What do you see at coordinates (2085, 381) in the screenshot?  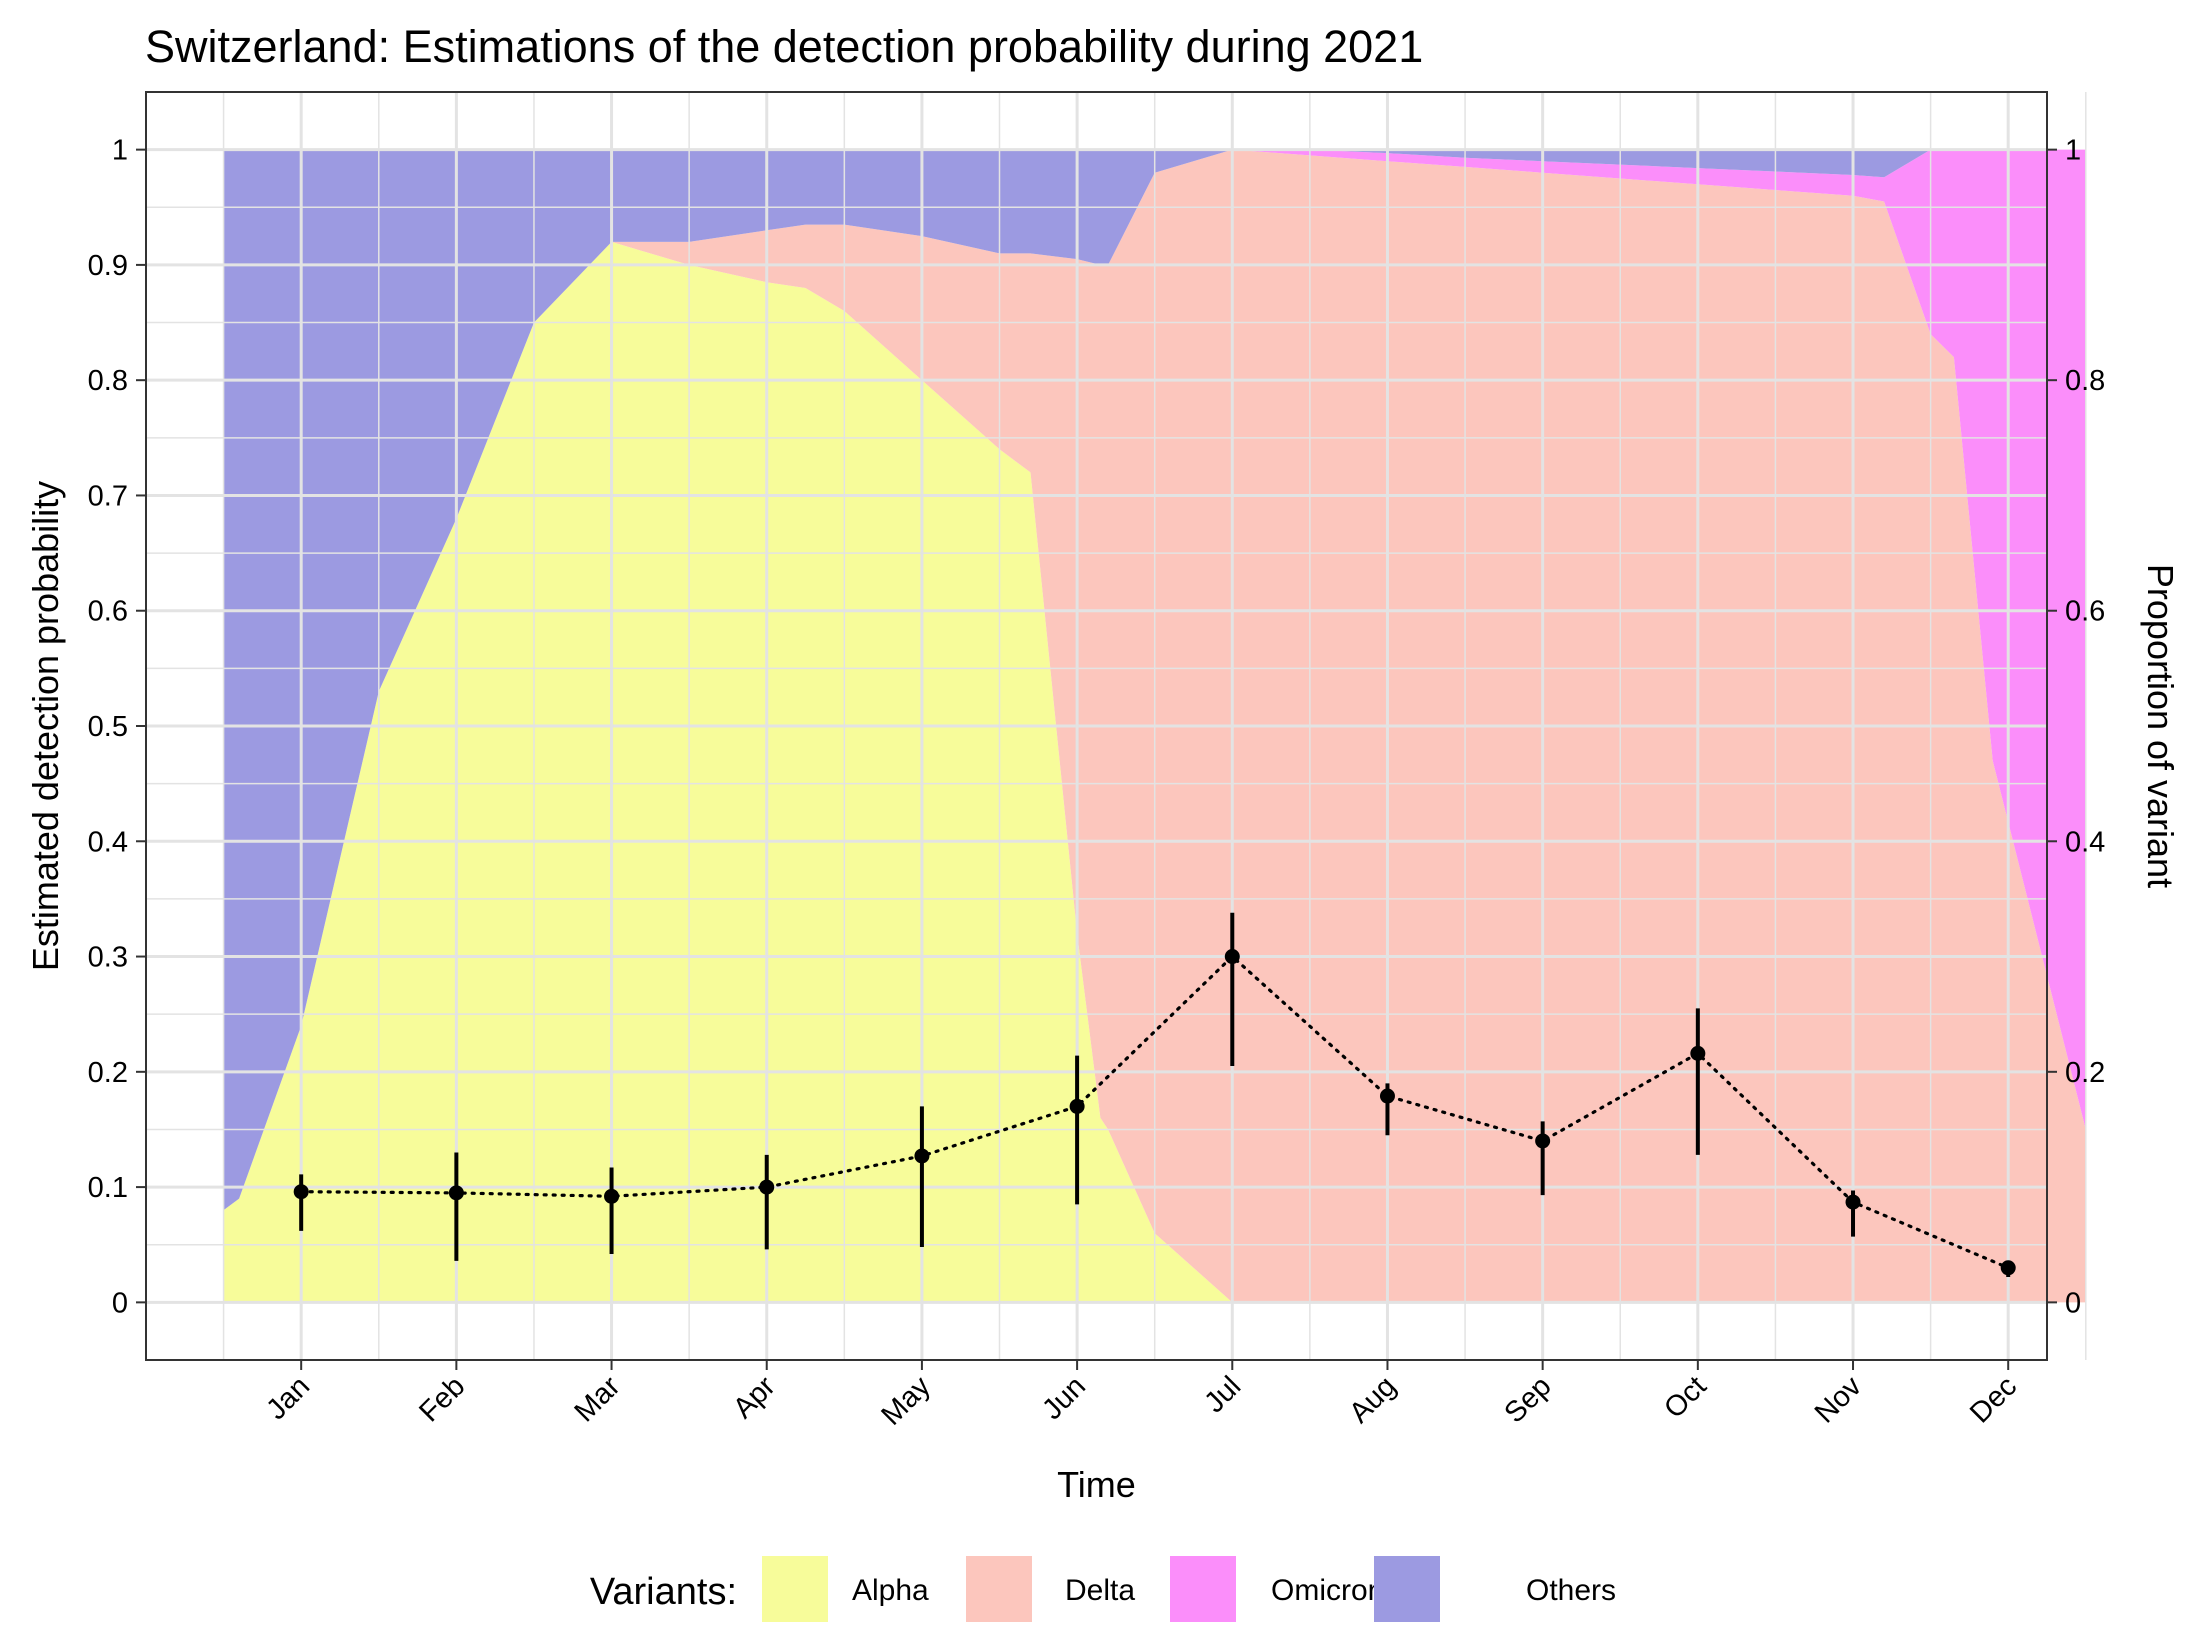 I see `y2-tick-label: 0.8` at bounding box center [2085, 381].